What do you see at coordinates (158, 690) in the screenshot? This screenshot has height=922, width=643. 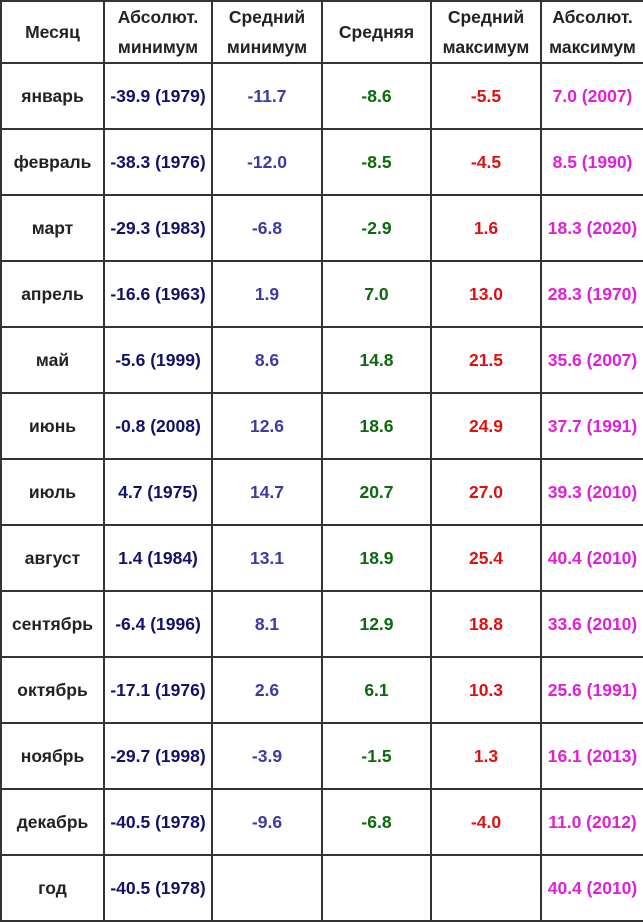 I see `value-cell: -17.1 (1976)` at bounding box center [158, 690].